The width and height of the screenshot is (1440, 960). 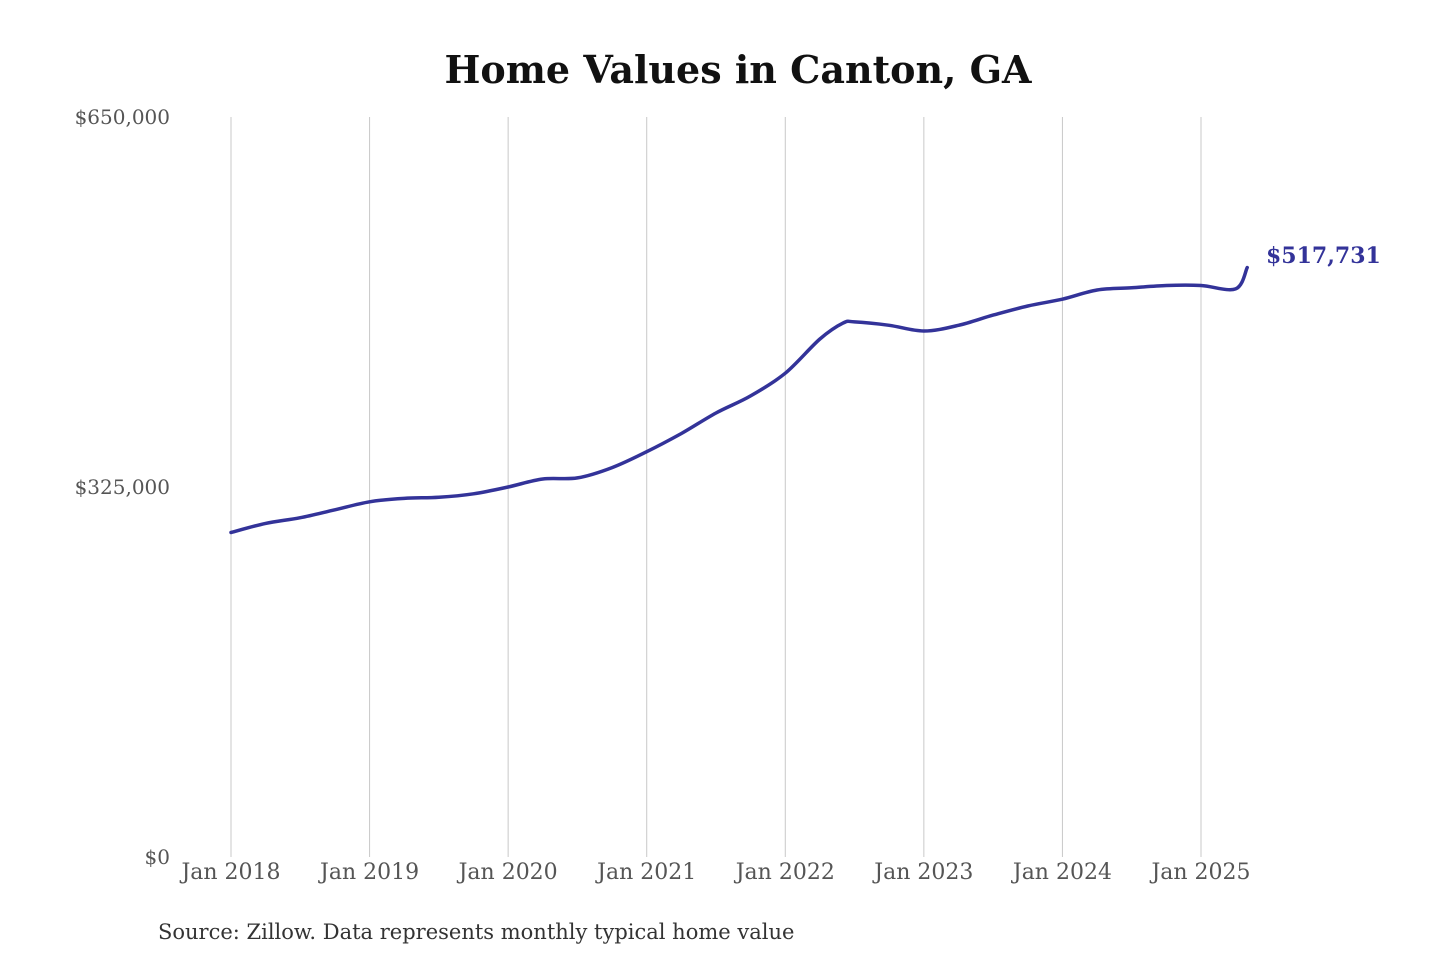 I want to click on y-axis-ticks: $0 $325,000 $650,000, so click(x=122, y=487).